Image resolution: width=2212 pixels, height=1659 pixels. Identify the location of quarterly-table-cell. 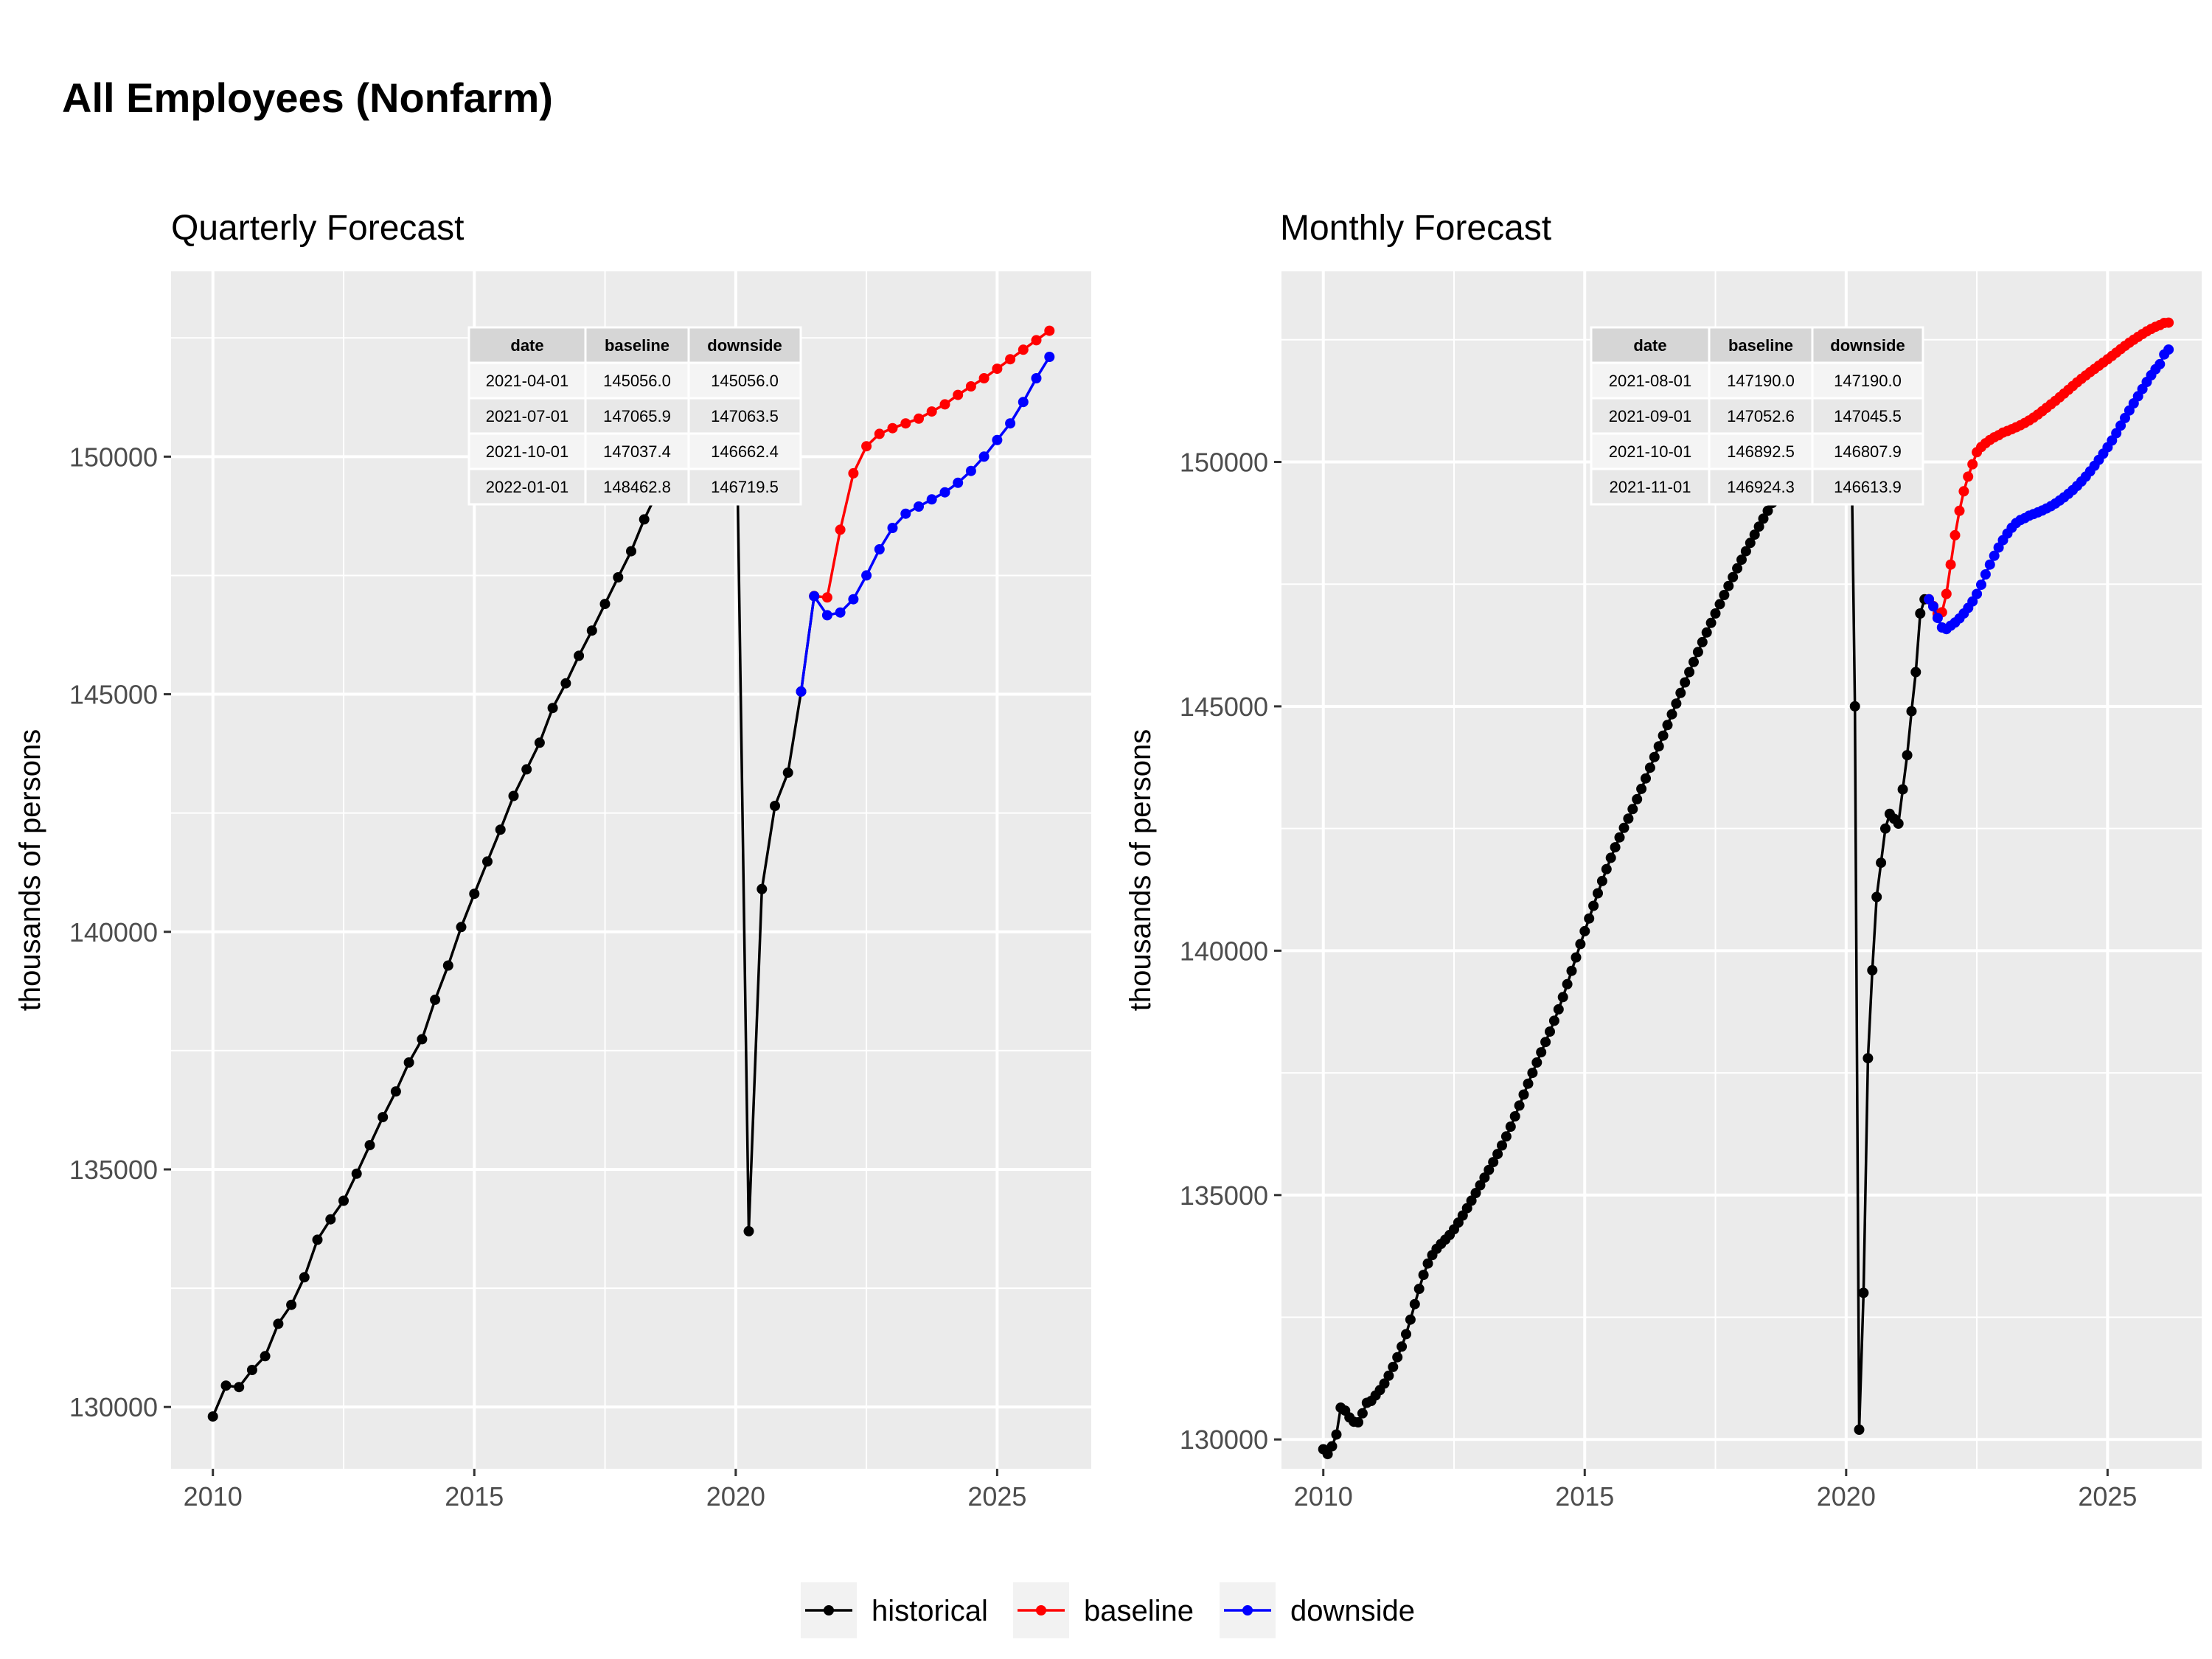
(744, 416).